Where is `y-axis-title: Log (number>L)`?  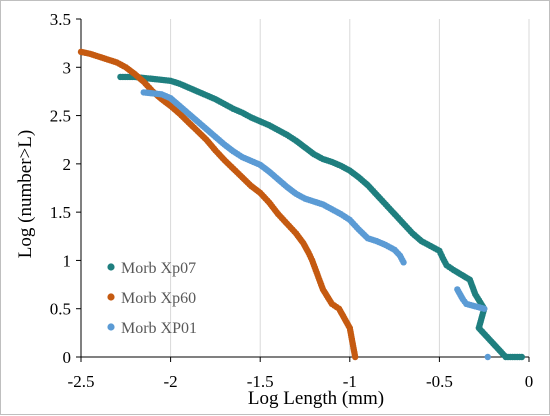 y-axis-title: Log (number>L) is located at coordinates (25, 194).